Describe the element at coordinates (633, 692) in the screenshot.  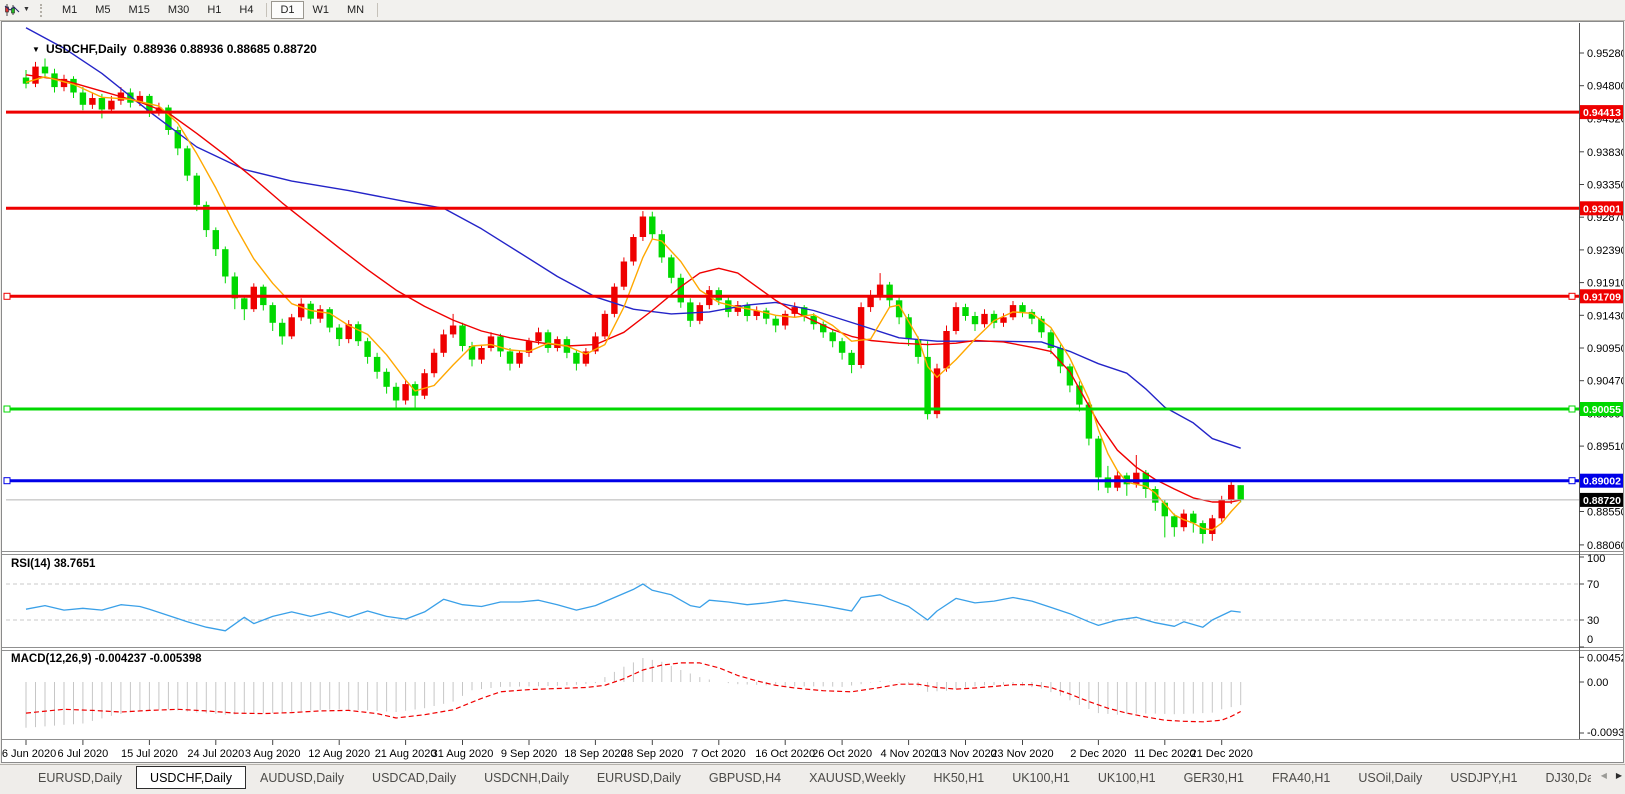
I see `macd-signal-line` at that location.